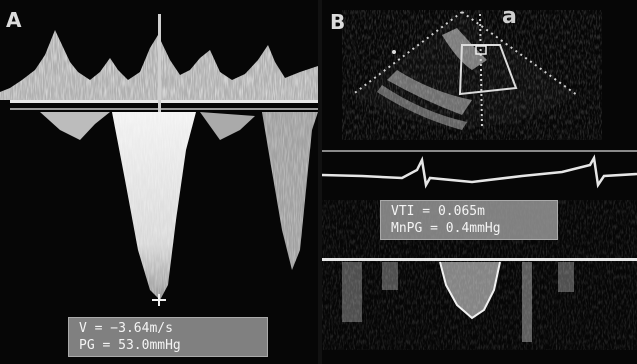 The width and height of the screenshot is (637, 364). What do you see at coordinates (481, 71) in the screenshot?
I see `cursor-line` at bounding box center [481, 71].